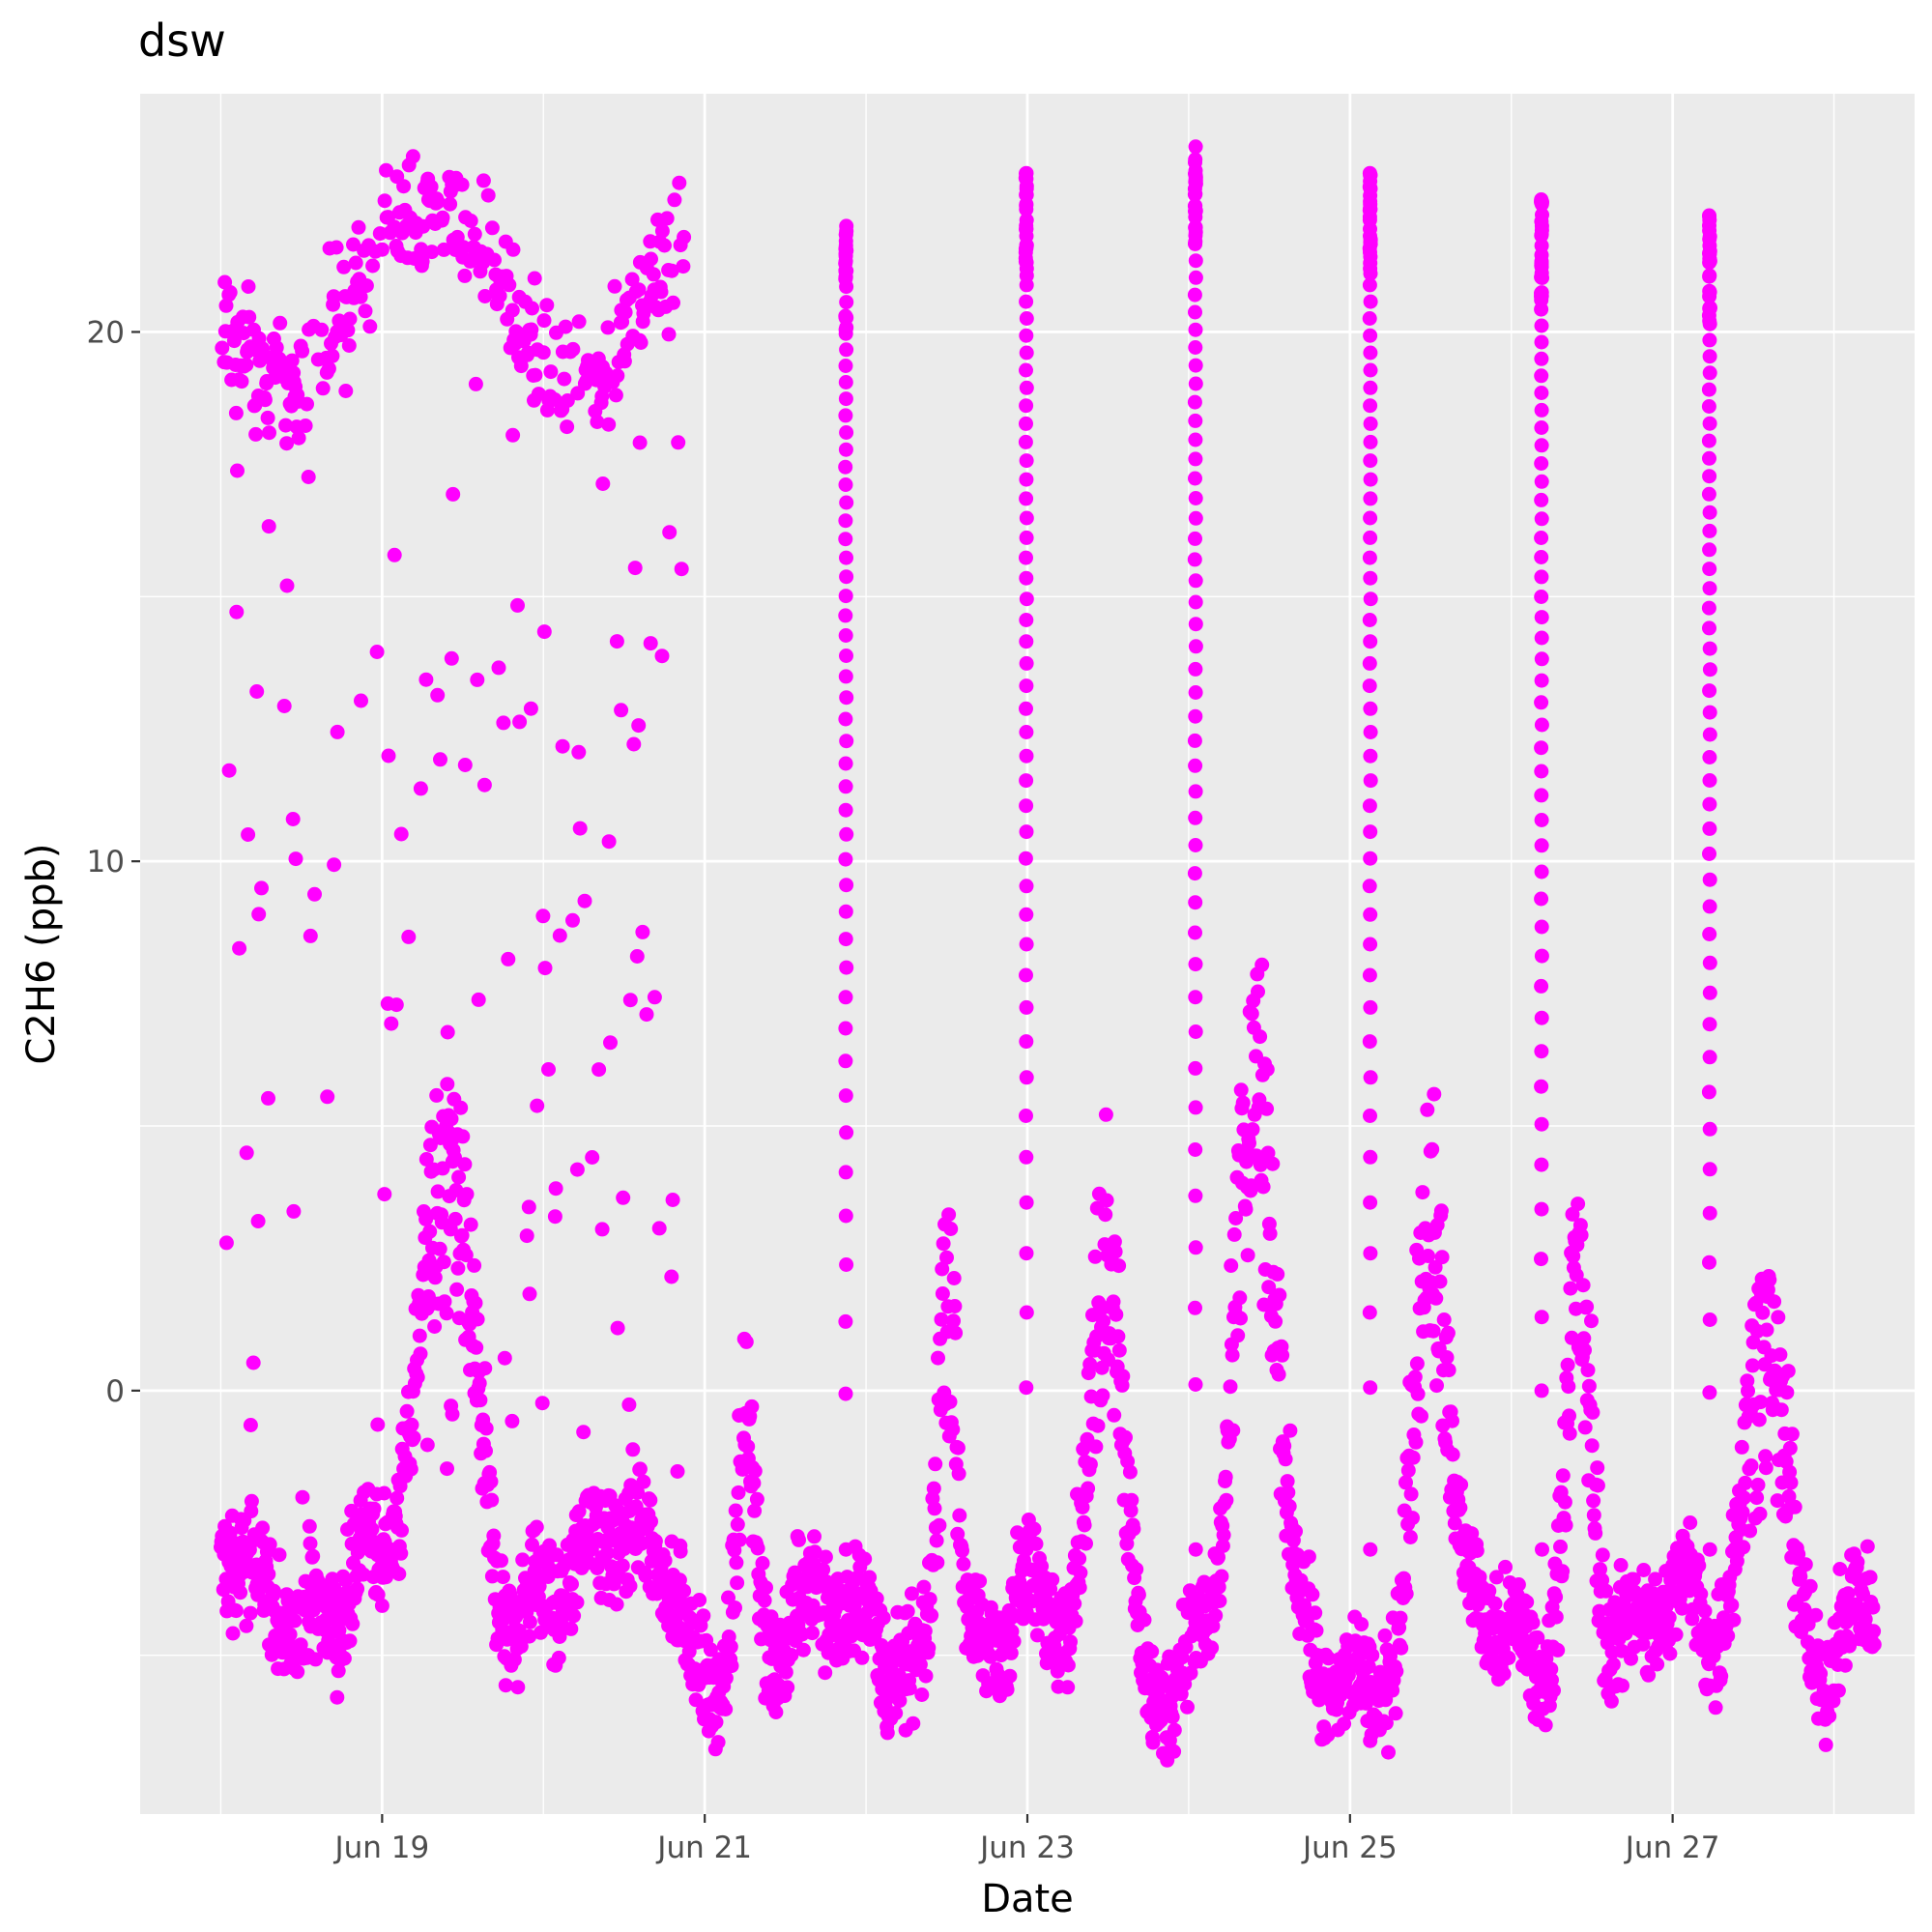  I want to click on x-tick-label: Jun 23, so click(1026, 1848).